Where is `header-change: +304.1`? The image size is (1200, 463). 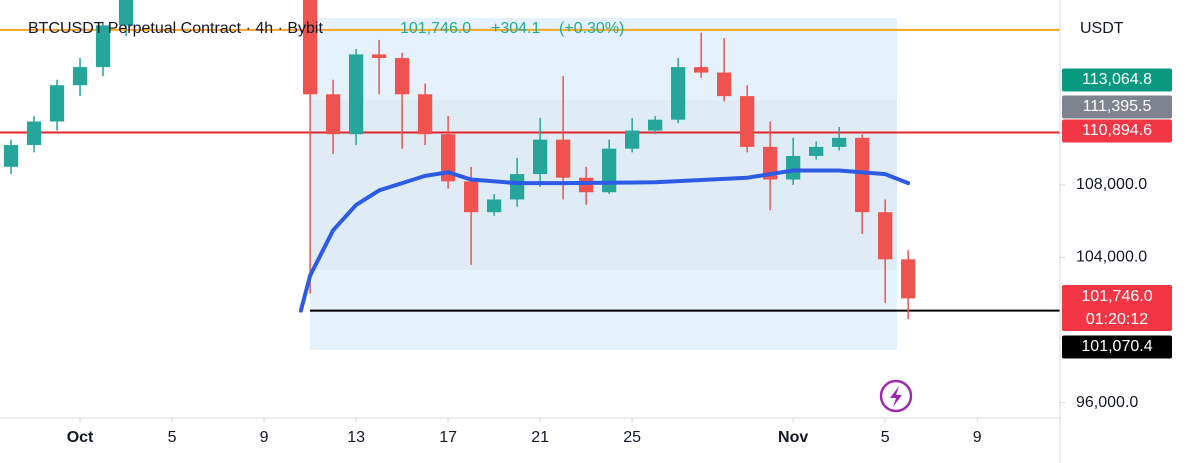
header-change: +304.1 is located at coordinates (515, 28).